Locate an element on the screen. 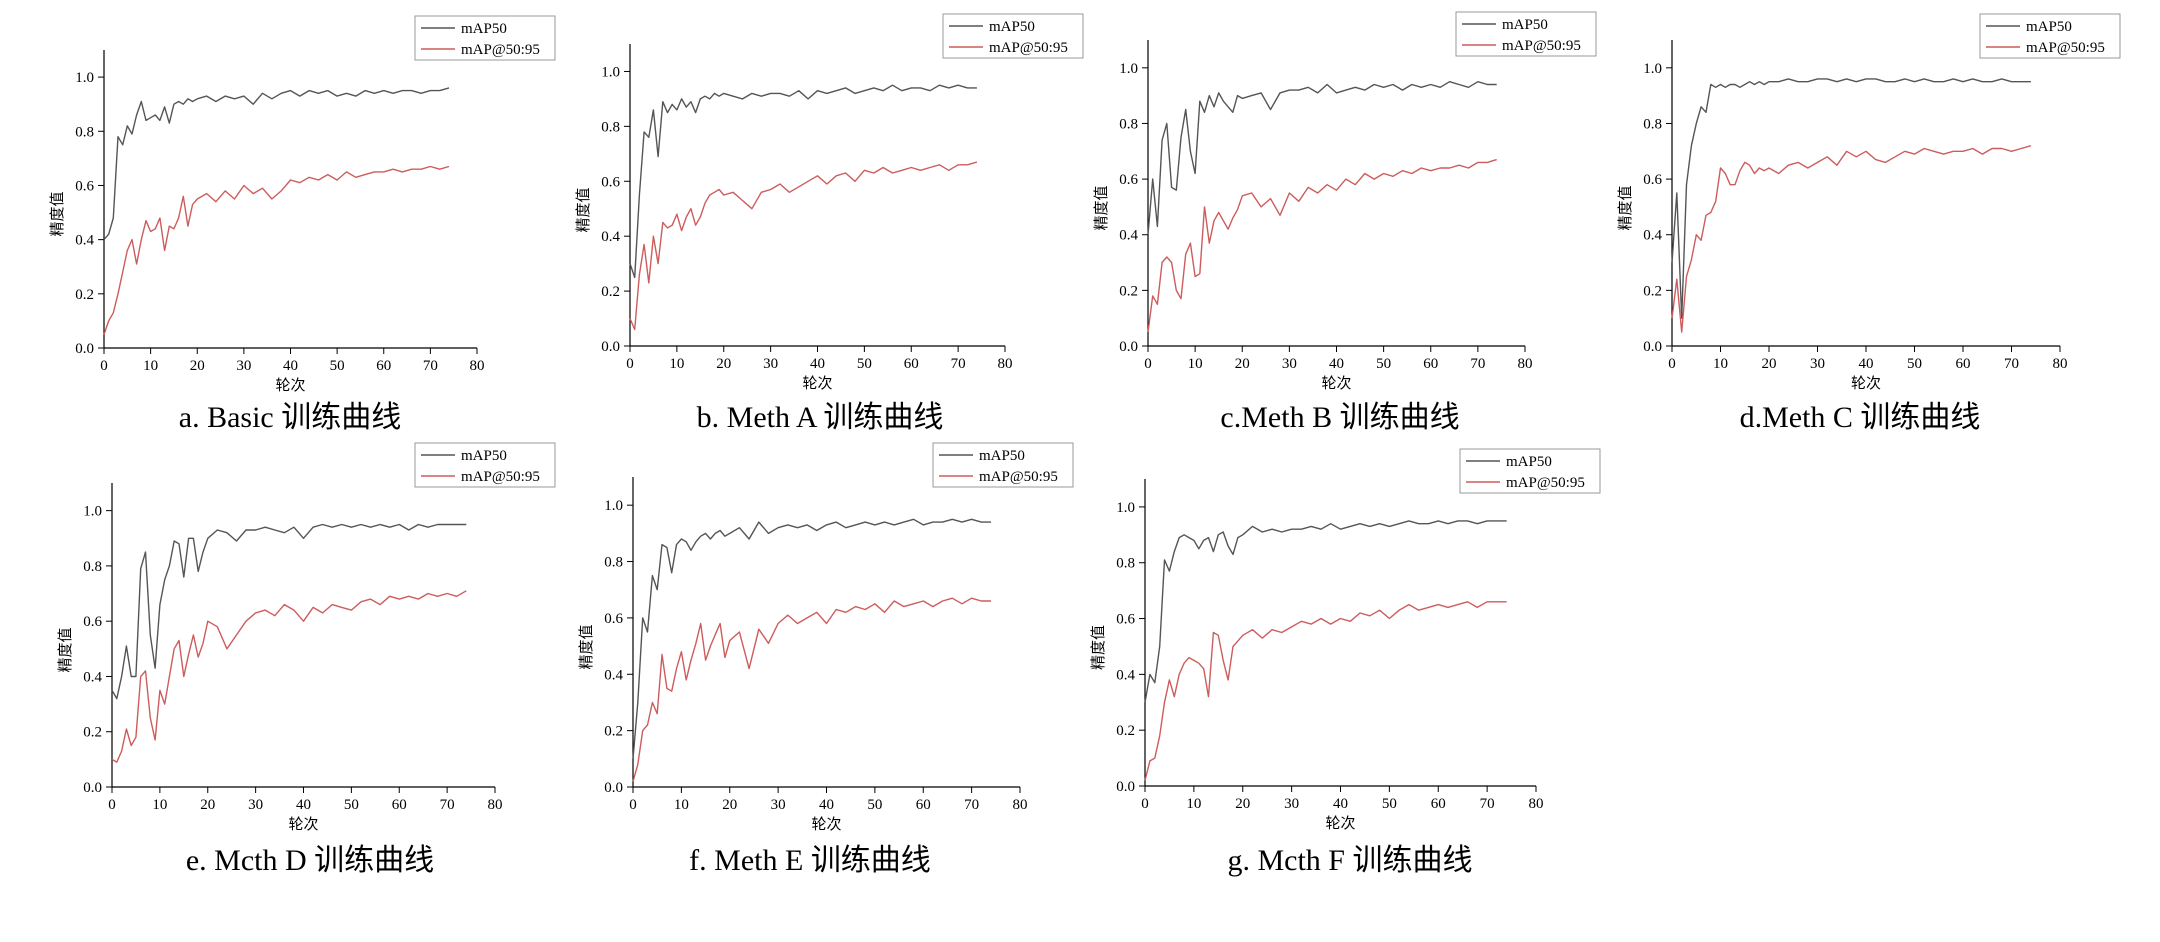 The width and height of the screenshot is (2160, 942). chart-caption: a. Basic 训练曲线 is located at coordinates (290, 417).